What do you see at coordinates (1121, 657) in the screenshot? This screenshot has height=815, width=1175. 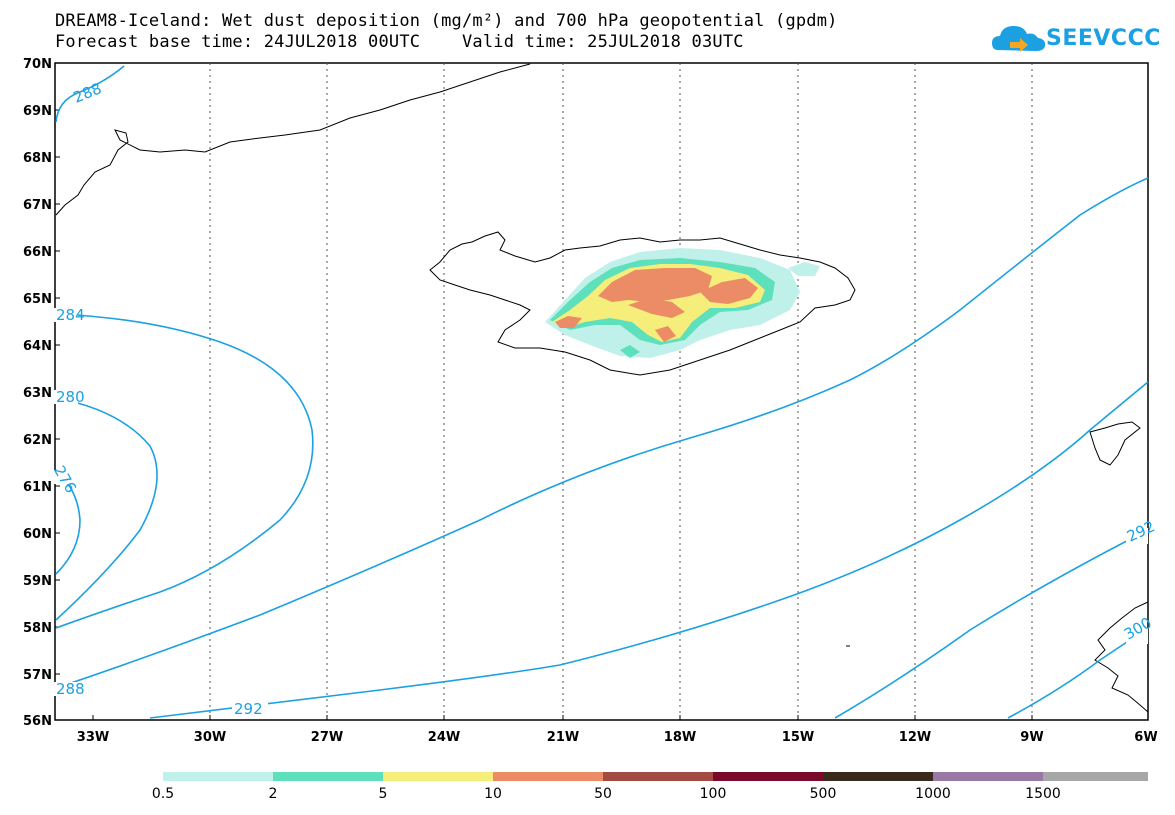 I see `scotland-coast` at bounding box center [1121, 657].